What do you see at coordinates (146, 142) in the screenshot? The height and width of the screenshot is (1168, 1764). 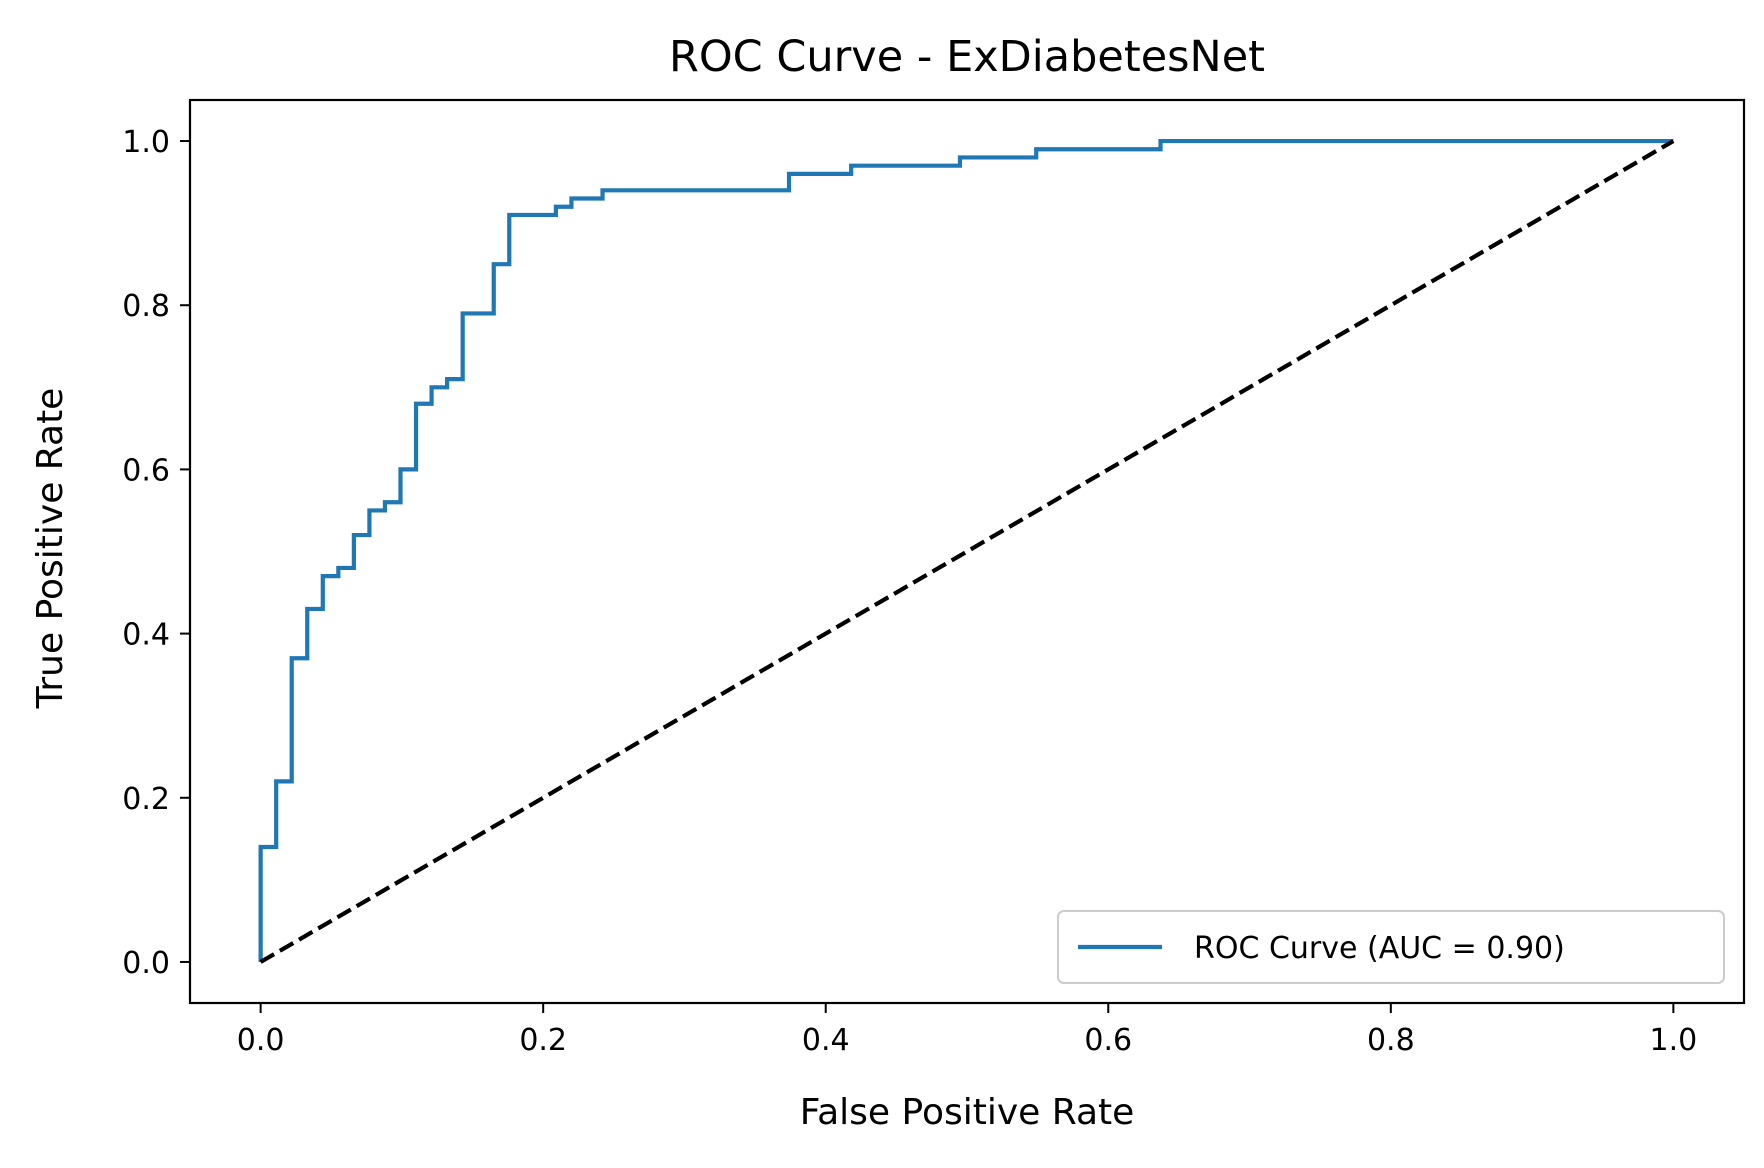 I see `y-tick-label: 1.0` at bounding box center [146, 142].